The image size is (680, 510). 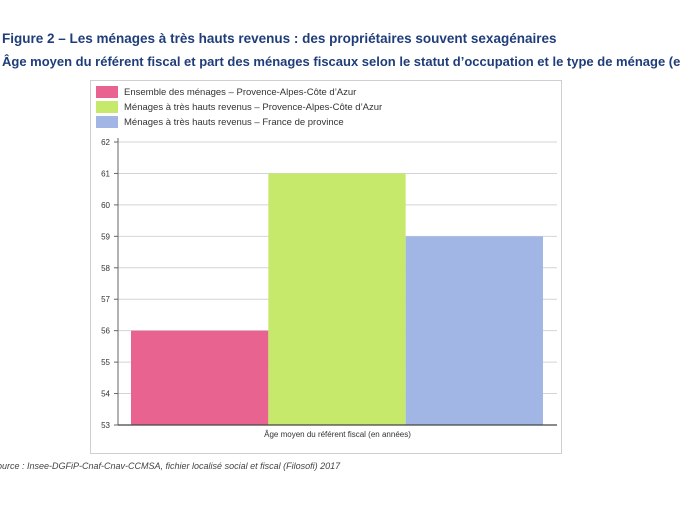 I want to click on y-tick-label: 56, so click(x=105, y=331).